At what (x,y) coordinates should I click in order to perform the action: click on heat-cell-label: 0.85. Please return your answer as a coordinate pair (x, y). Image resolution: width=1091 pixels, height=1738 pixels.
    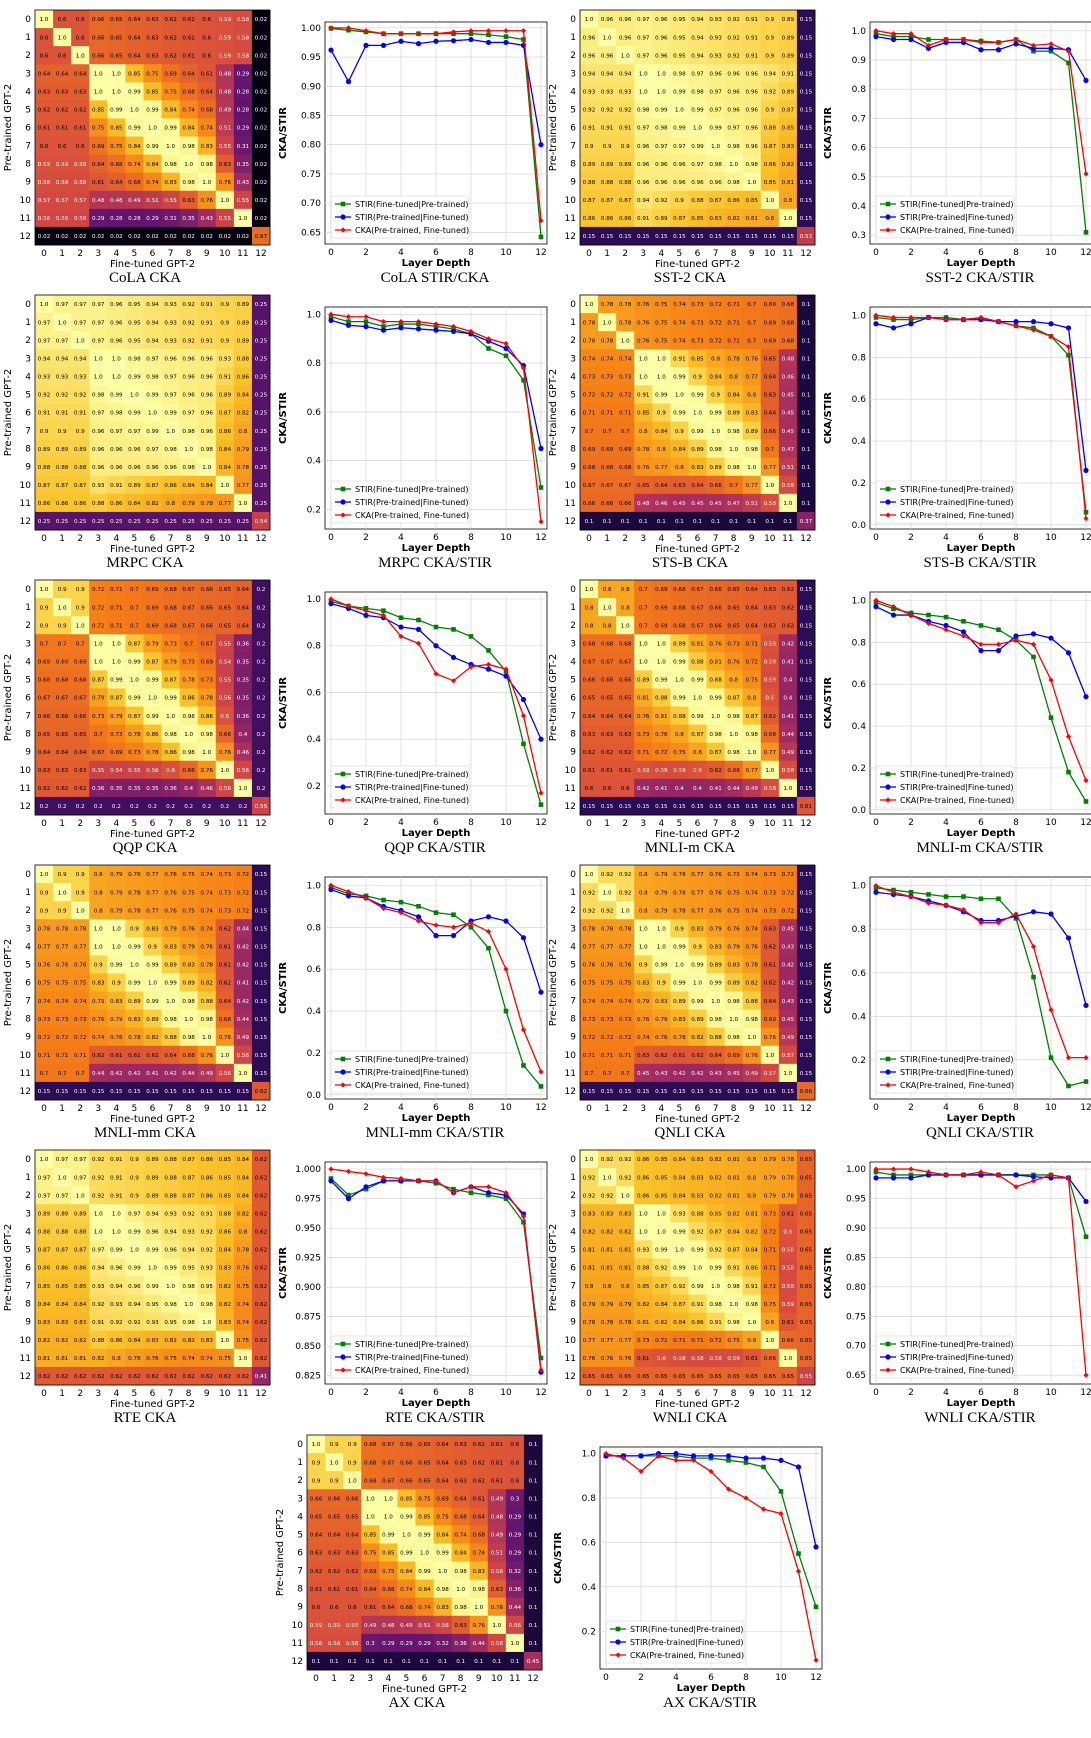
    Looking at the image, I should click on (697, 359).